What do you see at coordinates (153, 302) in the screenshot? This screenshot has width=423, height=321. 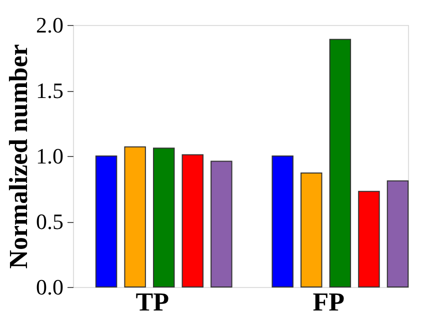 I see `x-tick-label: TP` at bounding box center [153, 302].